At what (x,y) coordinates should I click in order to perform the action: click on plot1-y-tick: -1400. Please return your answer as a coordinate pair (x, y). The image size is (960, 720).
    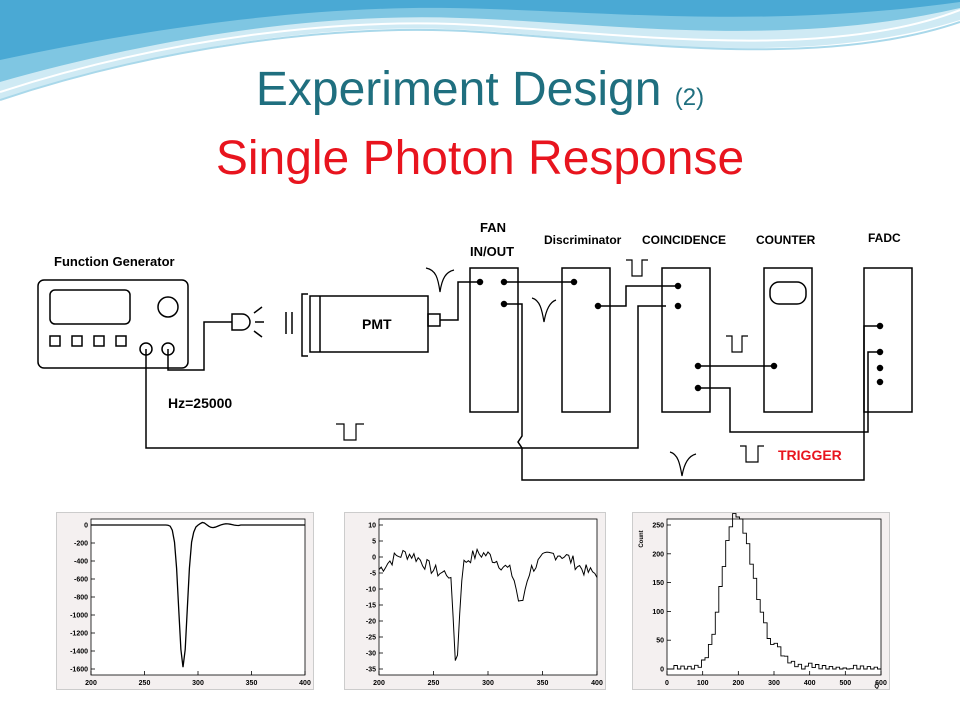
    Looking at the image, I should click on (79, 652).